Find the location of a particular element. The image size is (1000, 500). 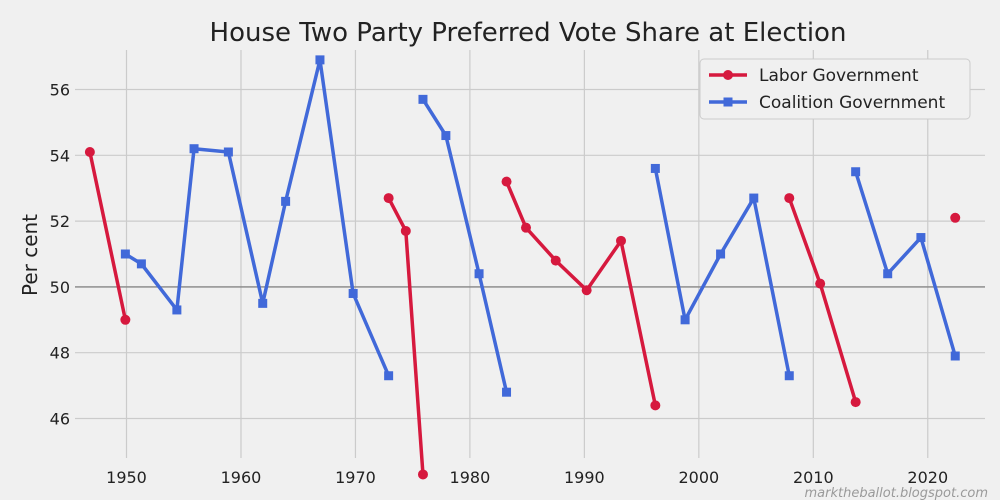

x-tick-label: 2020 is located at coordinates (927, 477).